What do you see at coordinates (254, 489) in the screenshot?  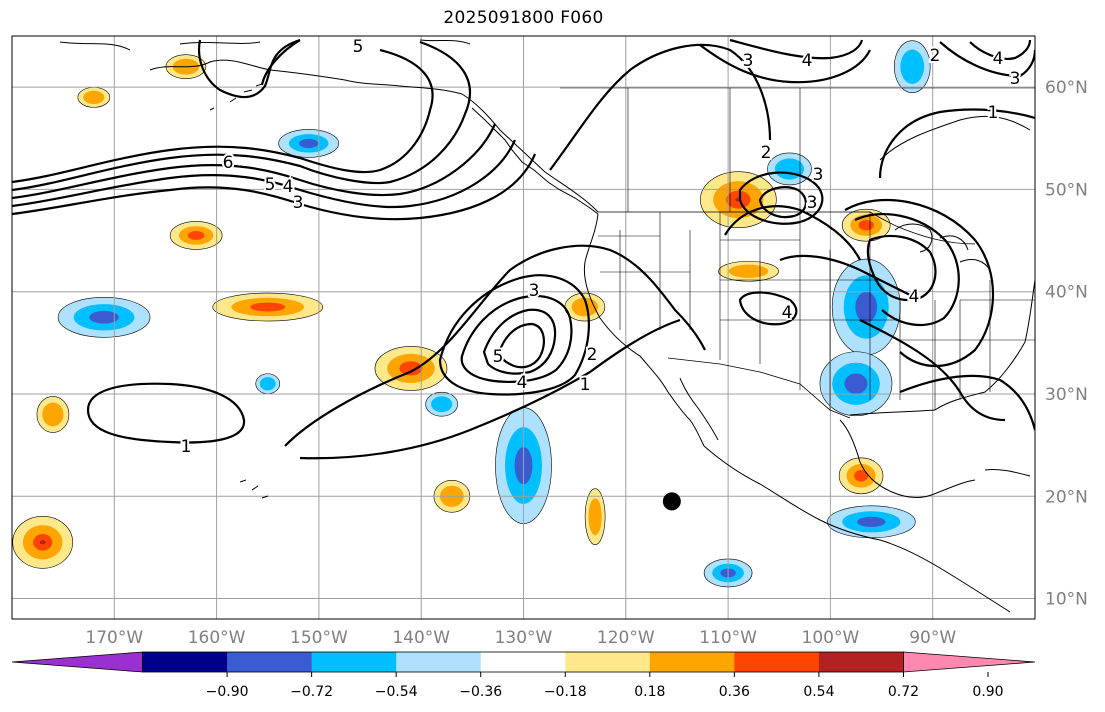 I see `hawaii-islands` at bounding box center [254, 489].